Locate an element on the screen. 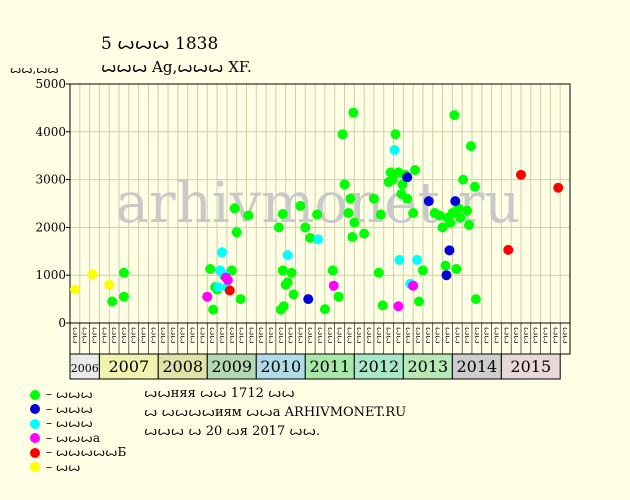  y-tick-label: 5000 is located at coordinates (50, 84).